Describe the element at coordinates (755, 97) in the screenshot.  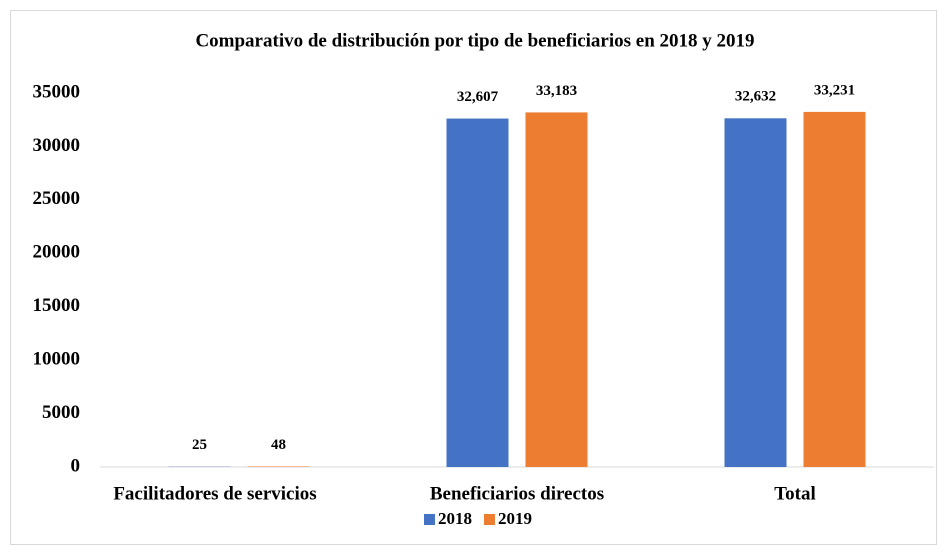
I see `value-label: 32,632` at that location.